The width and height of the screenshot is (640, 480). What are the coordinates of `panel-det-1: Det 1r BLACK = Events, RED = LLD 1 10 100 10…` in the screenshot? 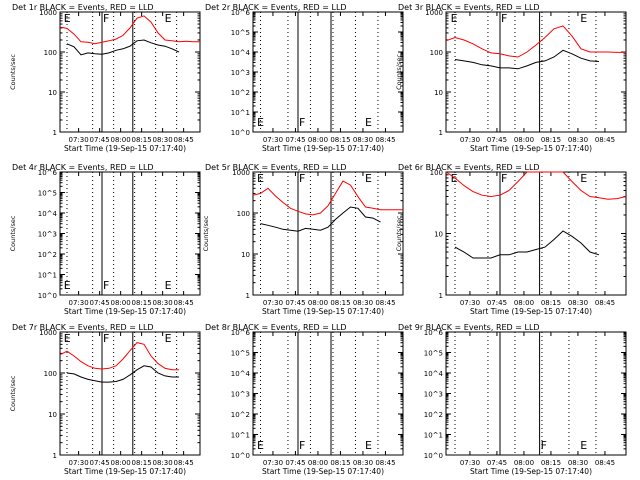 It's located at (105, 78).